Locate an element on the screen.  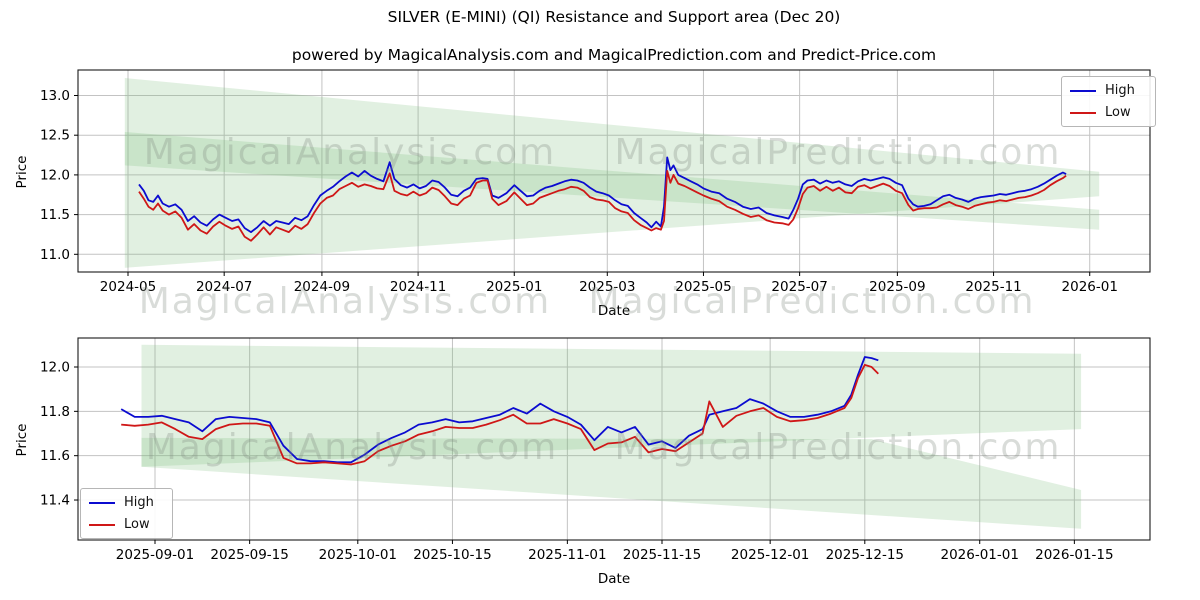
main-high-line is located at coordinates (602, 195).